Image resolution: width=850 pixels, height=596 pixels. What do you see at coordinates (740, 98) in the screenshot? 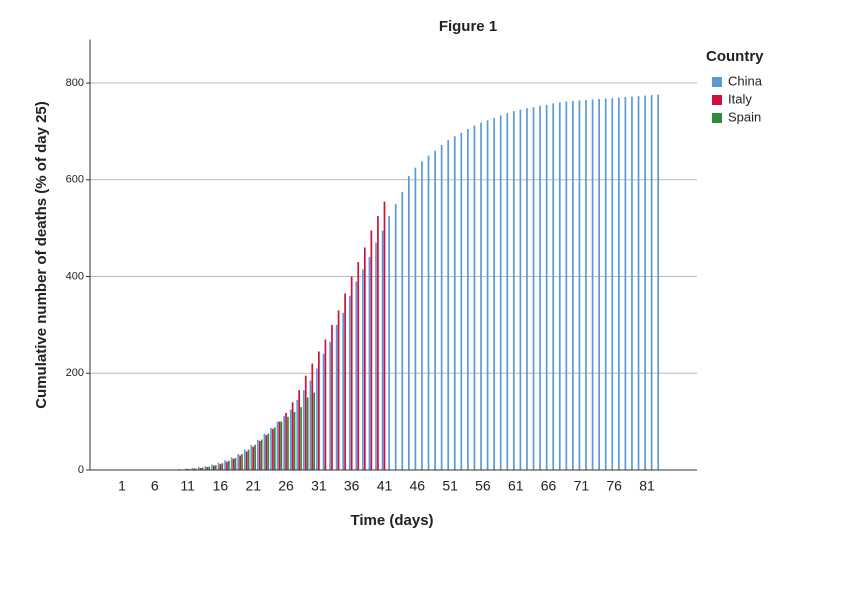
I see `legend-label: Italy` at bounding box center [740, 98].